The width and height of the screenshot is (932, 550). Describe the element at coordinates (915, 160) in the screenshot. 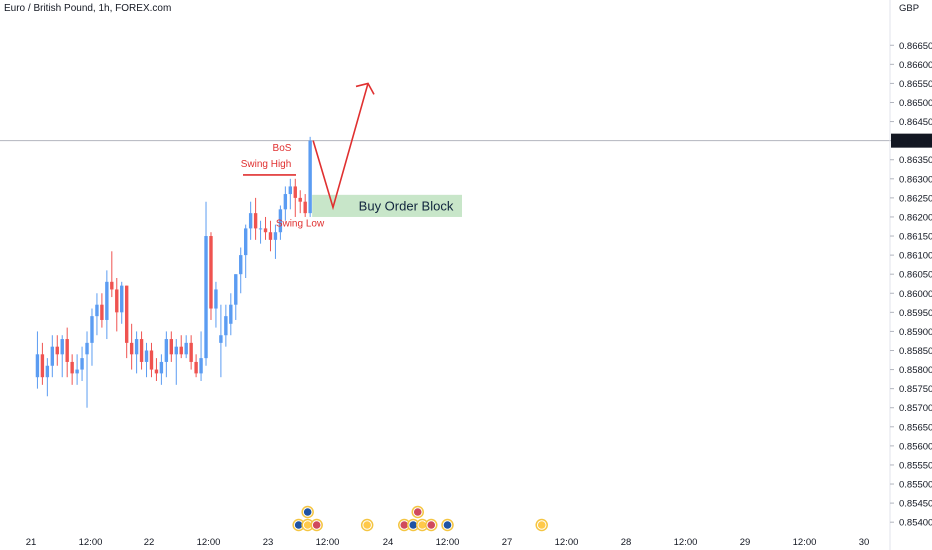

I see `price-tick-label: 0.86350` at that location.